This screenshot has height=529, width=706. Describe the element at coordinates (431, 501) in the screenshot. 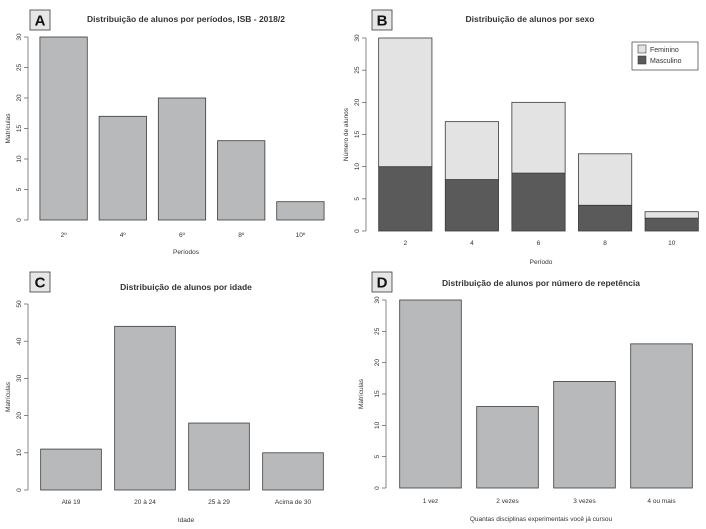

I see `x-tick-label: 1 vez` at that location.